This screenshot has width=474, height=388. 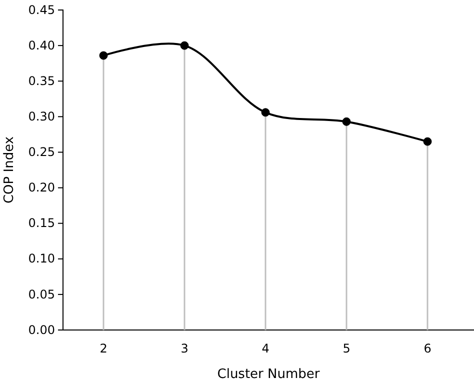 I want to click on y-tick-label: 0.45, so click(x=41, y=9).